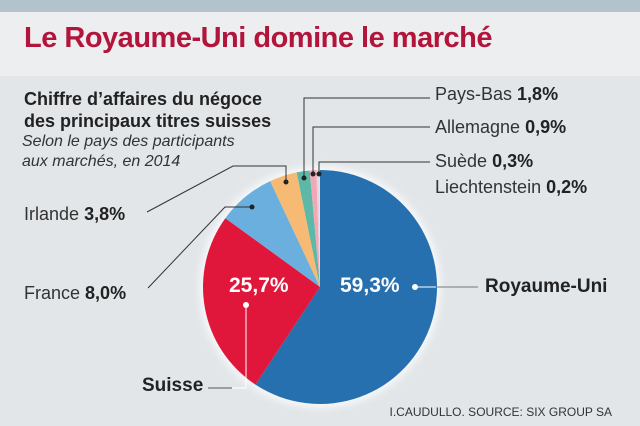 This screenshot has width=640, height=426. What do you see at coordinates (370, 285) in the screenshot?
I see `value-royaume-uni: 59,3%` at bounding box center [370, 285].